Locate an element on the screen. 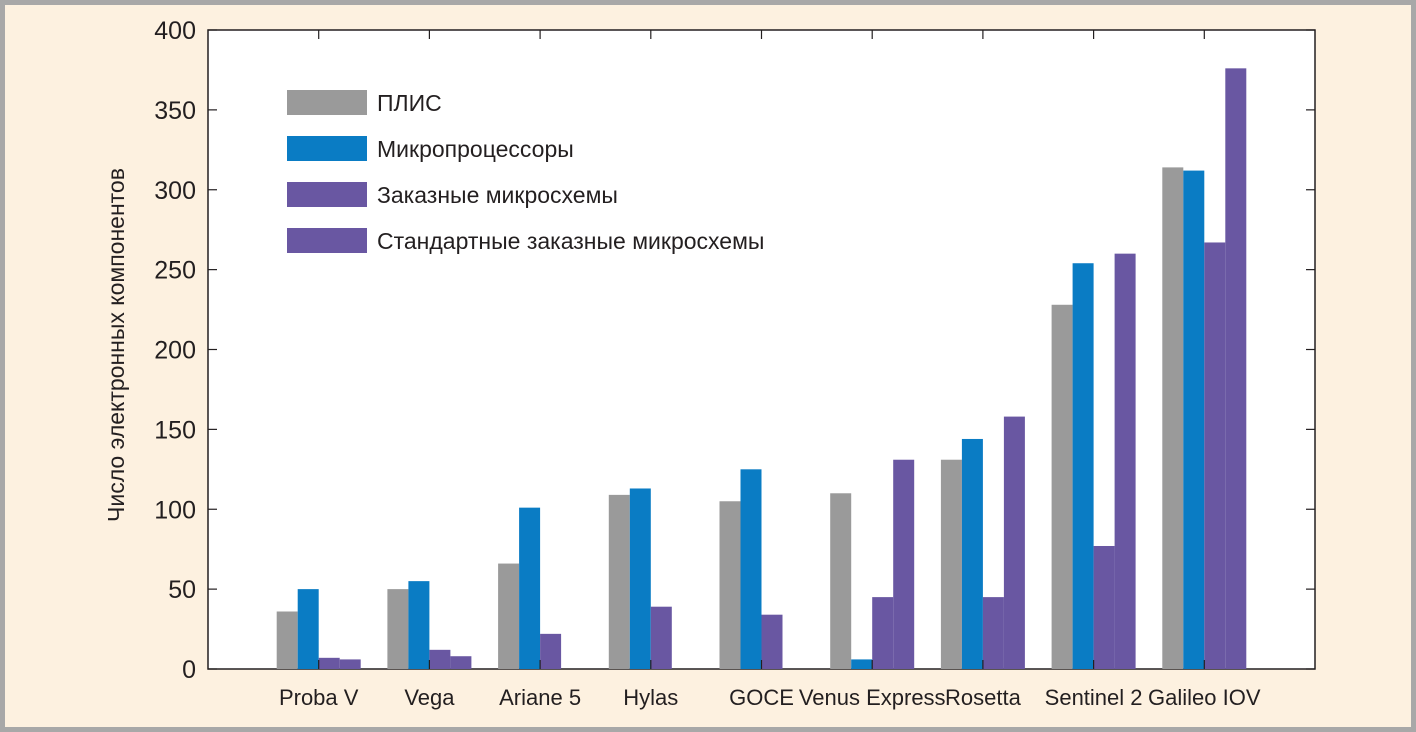 The image size is (1416, 732). legend-label: Микропроцессоры is located at coordinates (475, 149).